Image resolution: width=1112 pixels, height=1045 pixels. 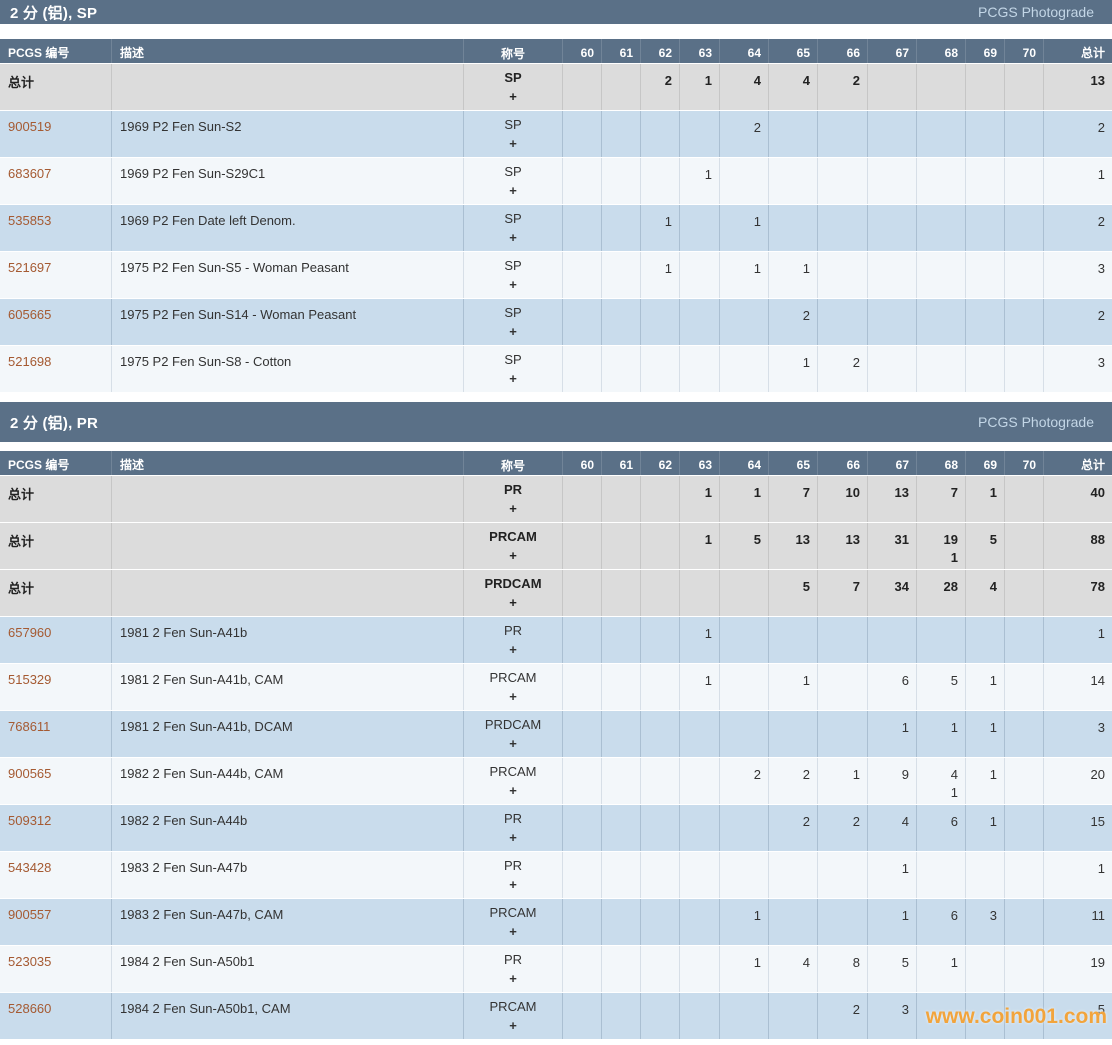 What do you see at coordinates (56, 828) in the screenshot?
I see `pcgs-number-link: 509312` at bounding box center [56, 828].